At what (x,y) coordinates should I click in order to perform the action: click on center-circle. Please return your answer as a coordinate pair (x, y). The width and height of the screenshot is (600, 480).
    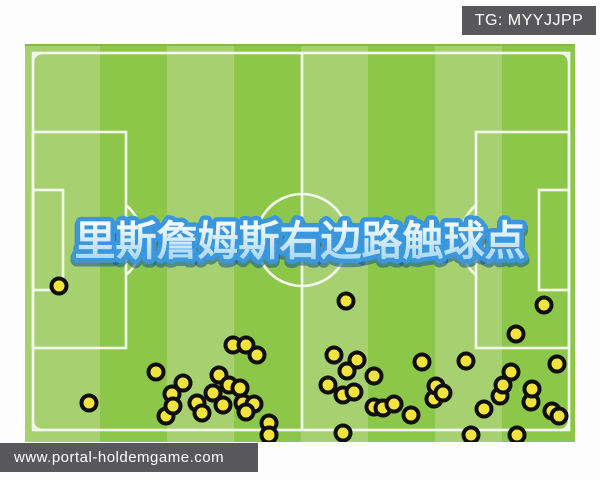
    Looking at the image, I should click on (302, 240).